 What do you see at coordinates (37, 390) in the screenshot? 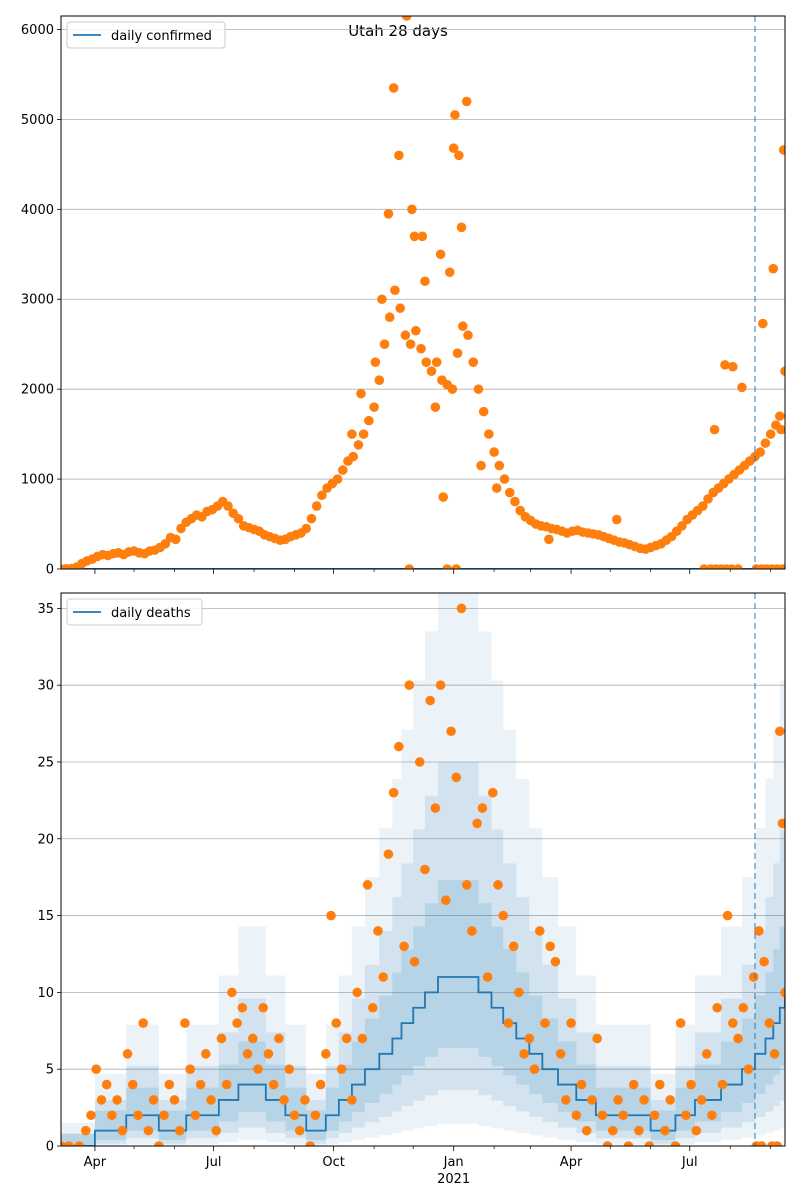
I see `y-tick-label: 2000` at bounding box center [37, 390].